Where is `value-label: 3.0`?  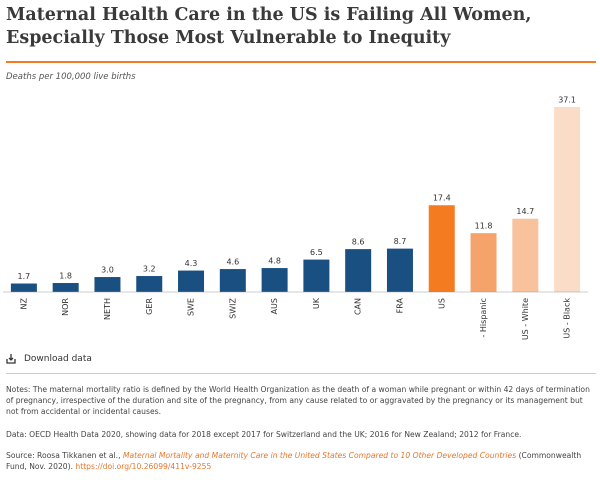 value-label: 3.0 is located at coordinates (107, 270).